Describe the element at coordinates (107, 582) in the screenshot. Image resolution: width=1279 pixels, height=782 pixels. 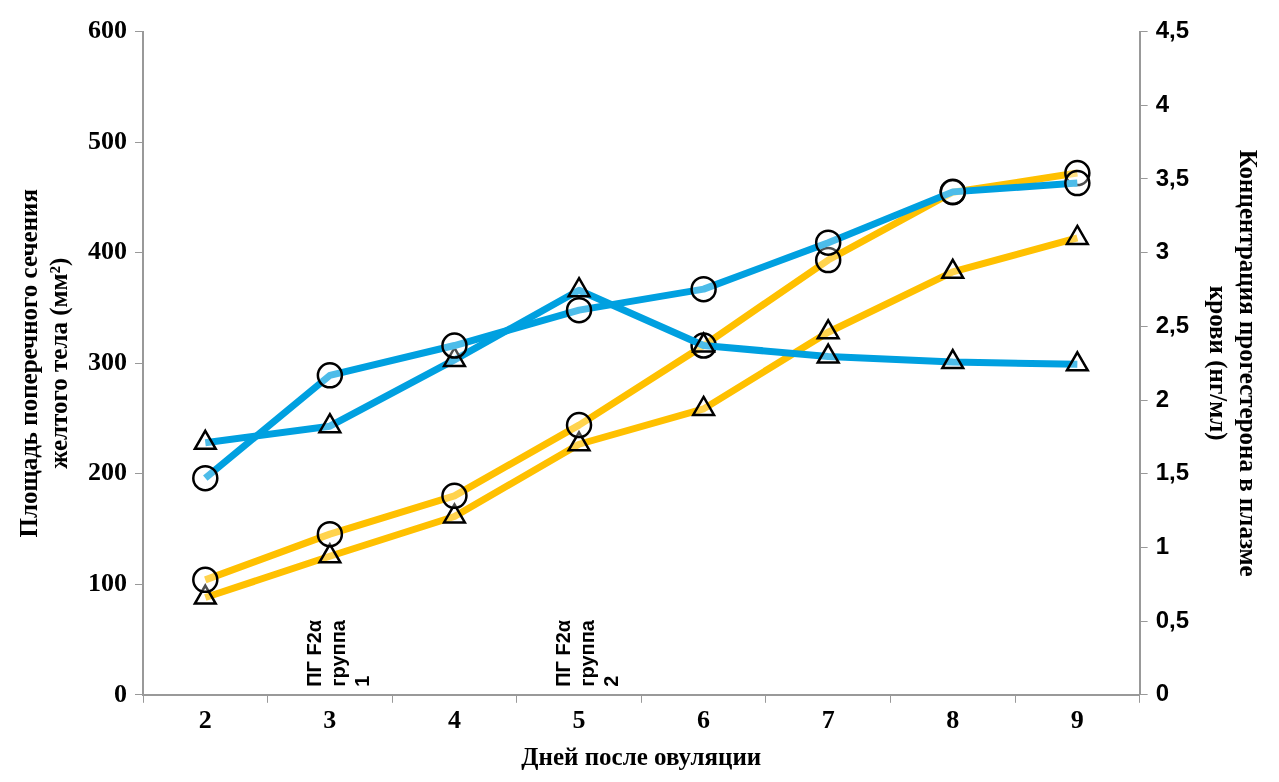
I see `y-tick-label: 100` at that location.